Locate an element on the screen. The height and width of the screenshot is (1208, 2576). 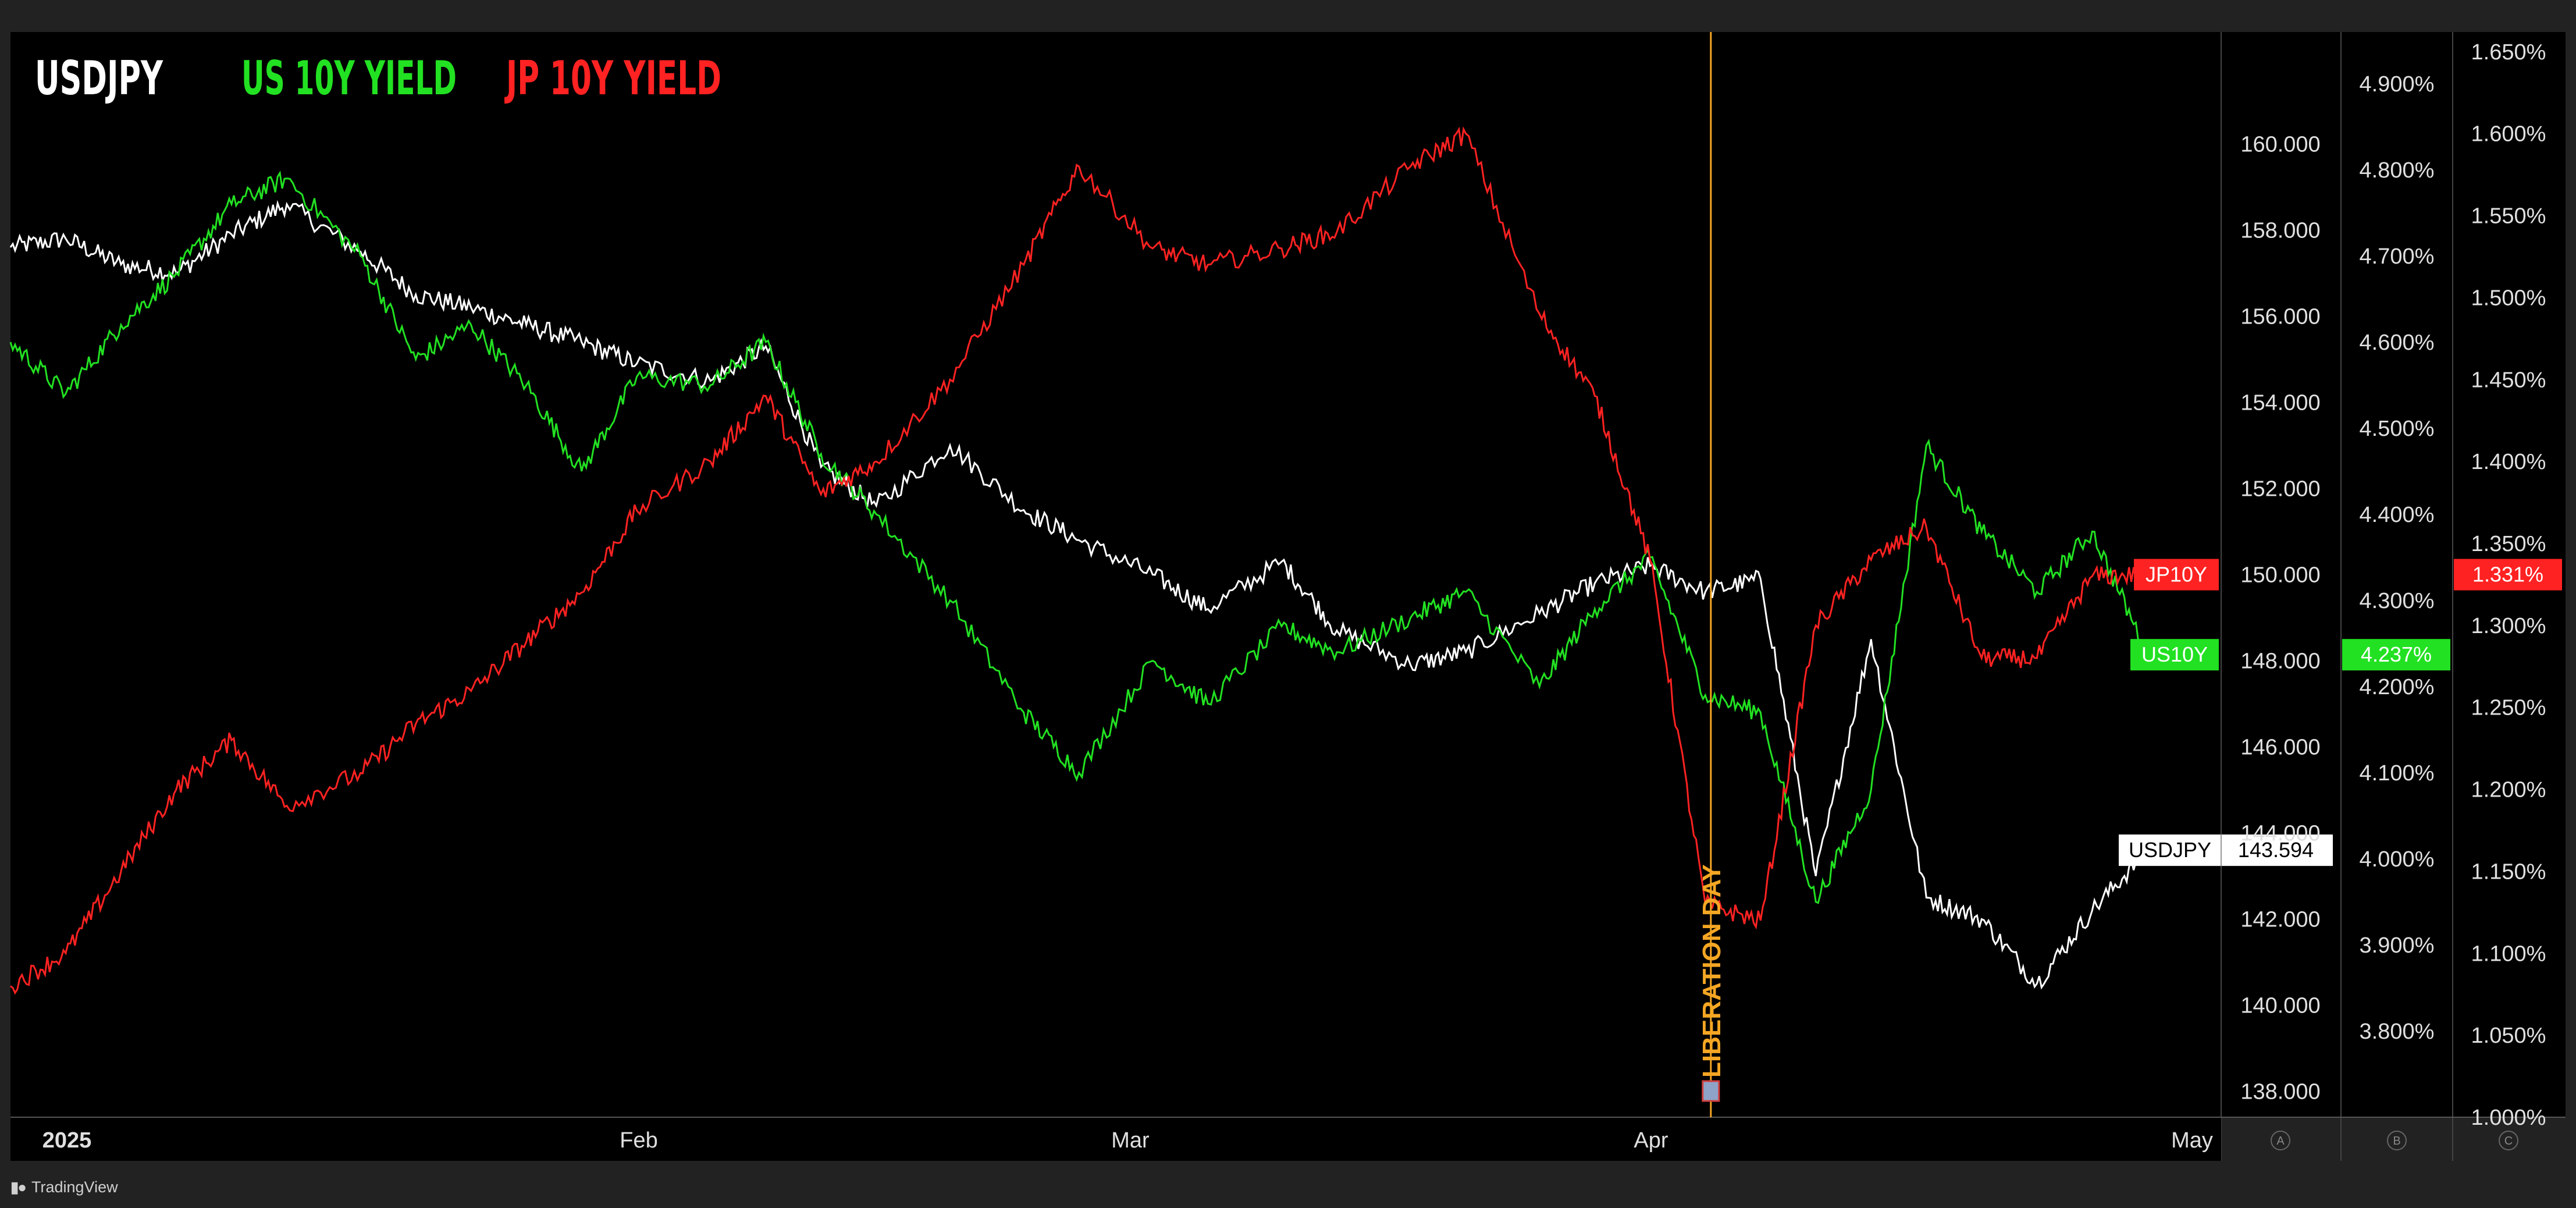
legend-item-0: USDJPY is located at coordinates (99, 78).